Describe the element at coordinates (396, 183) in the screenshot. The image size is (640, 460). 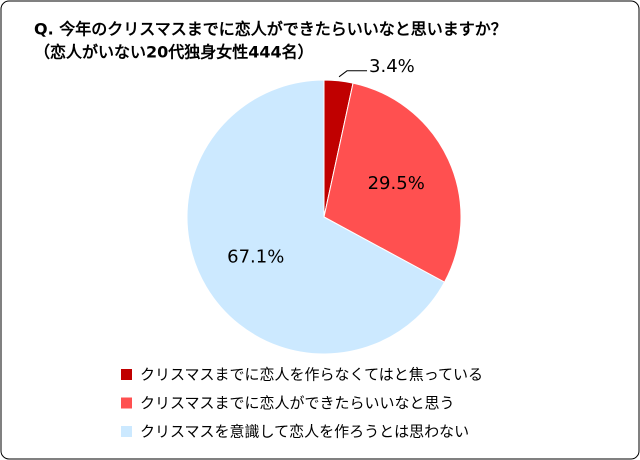
I see `data-label: 29.5%` at that location.